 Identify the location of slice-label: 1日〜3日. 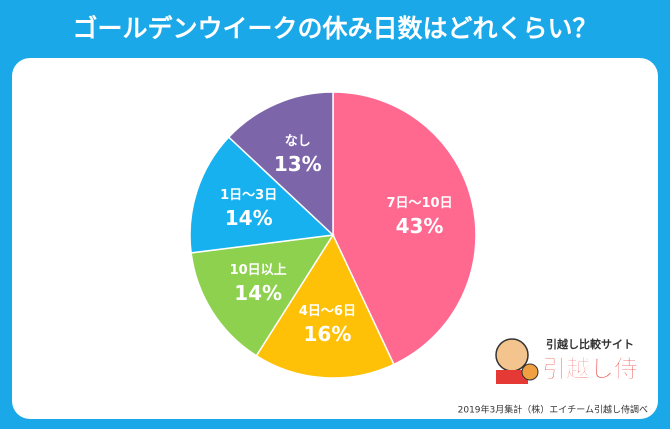
(248, 195).